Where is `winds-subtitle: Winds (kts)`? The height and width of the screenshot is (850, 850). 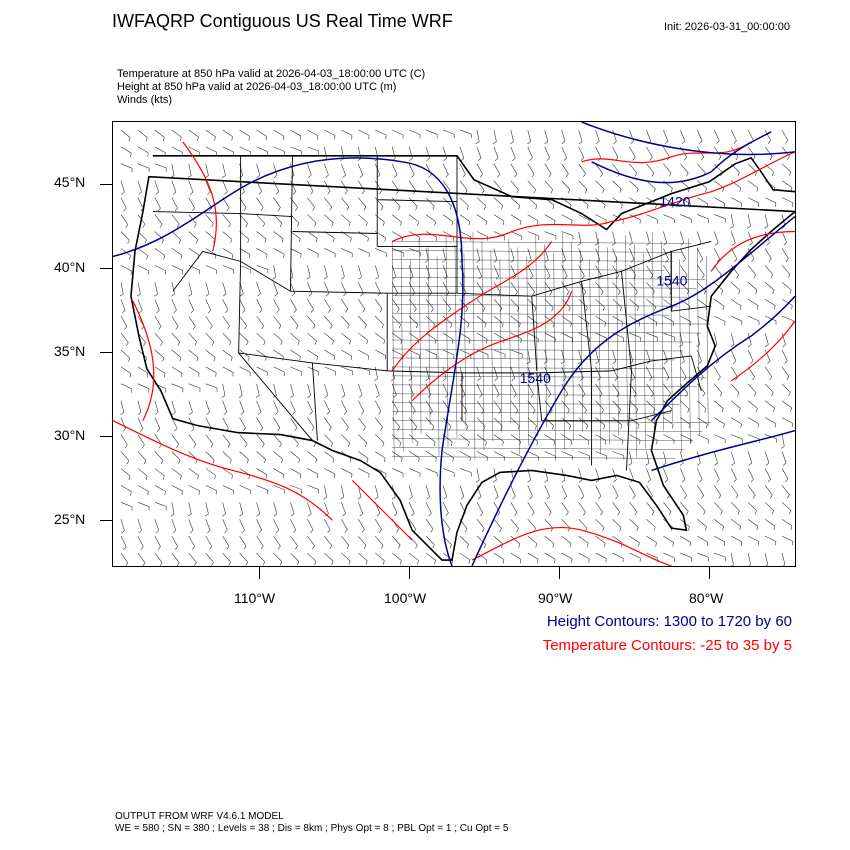 winds-subtitle: Winds (kts) is located at coordinates (144, 100).